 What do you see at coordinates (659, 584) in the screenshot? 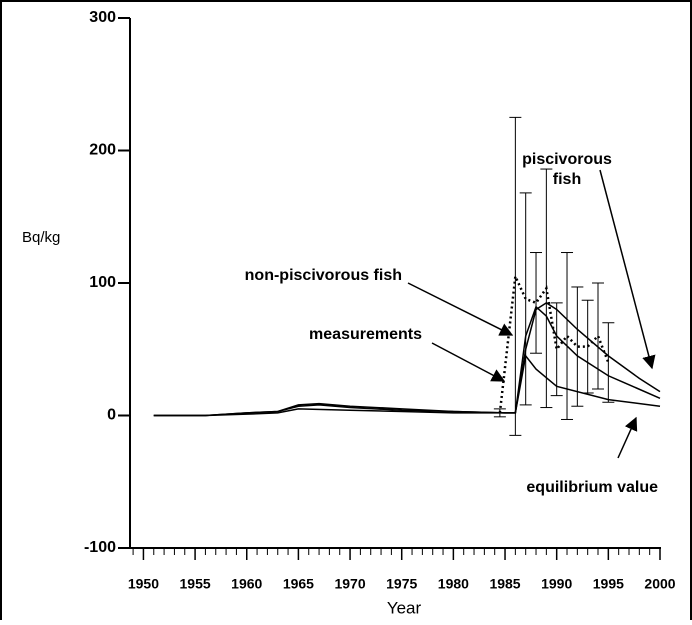
I see `x-tick-label: 2000` at bounding box center [659, 584].